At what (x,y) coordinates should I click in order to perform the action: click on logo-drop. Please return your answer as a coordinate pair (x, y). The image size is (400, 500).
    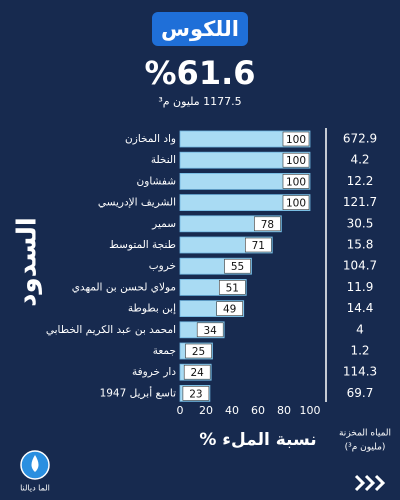
    Looking at the image, I should click on (35, 463).